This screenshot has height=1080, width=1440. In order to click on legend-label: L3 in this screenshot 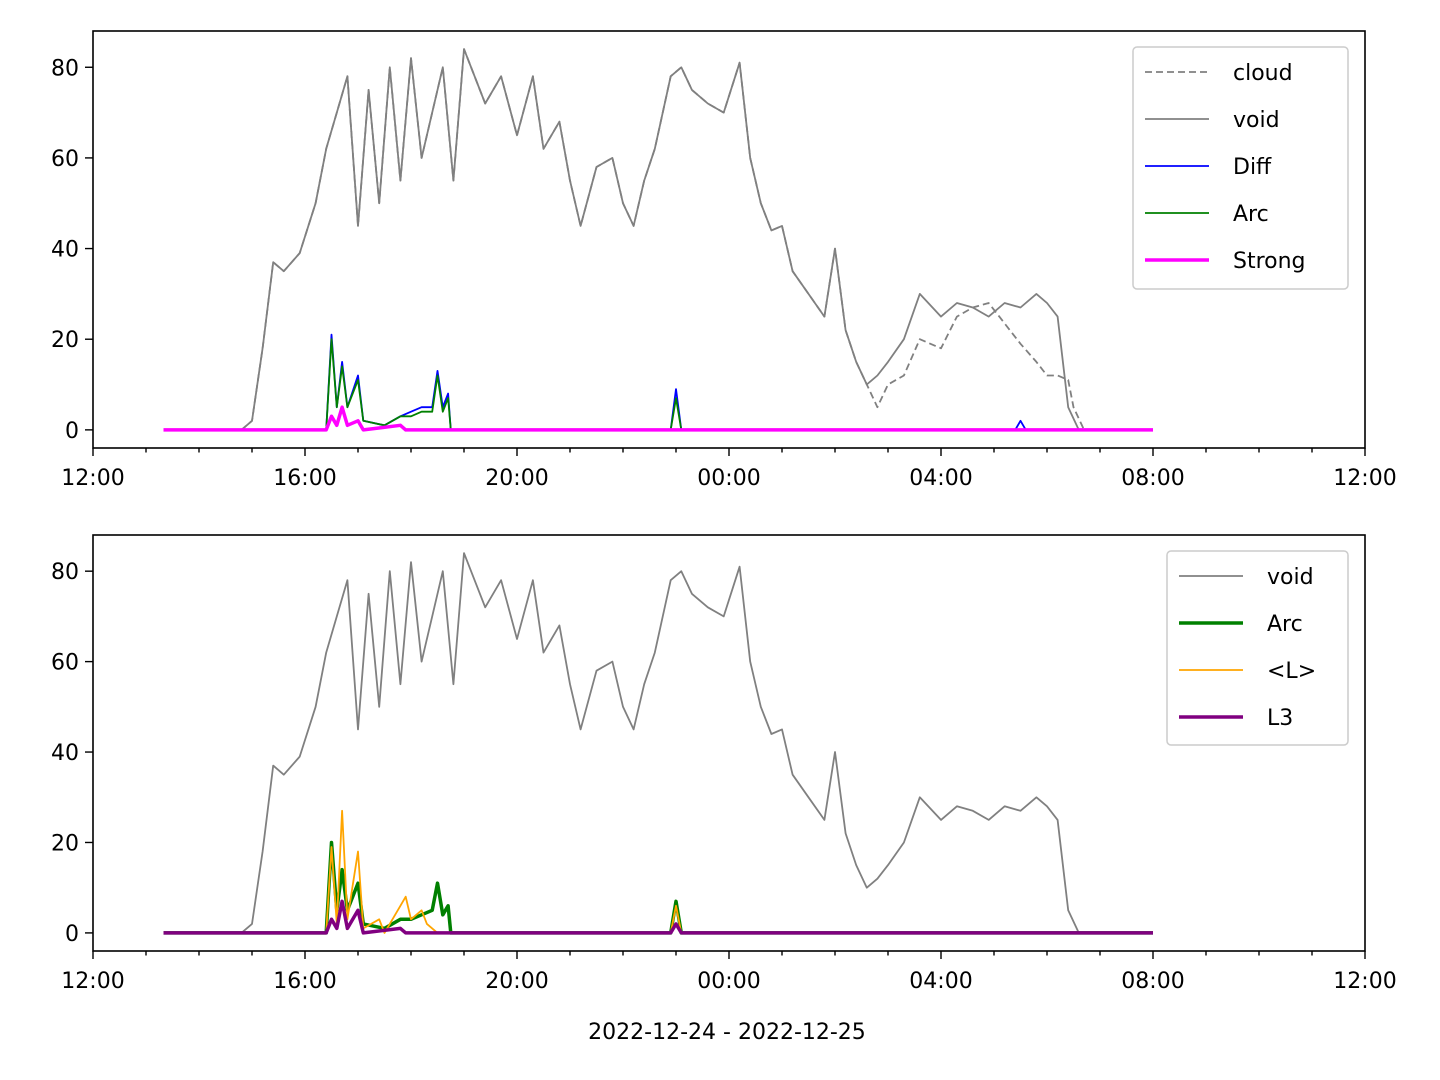, I will do `click(1280, 718)`.